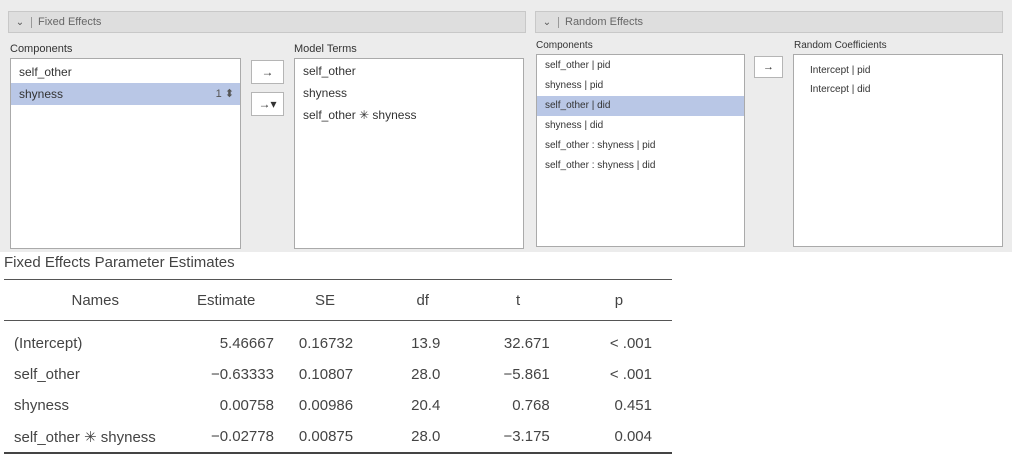 Image resolution: width=1012 pixels, height=466 pixels. Describe the element at coordinates (246, 405) in the screenshot. I see `cell-estimate: 0.00758` at that location.